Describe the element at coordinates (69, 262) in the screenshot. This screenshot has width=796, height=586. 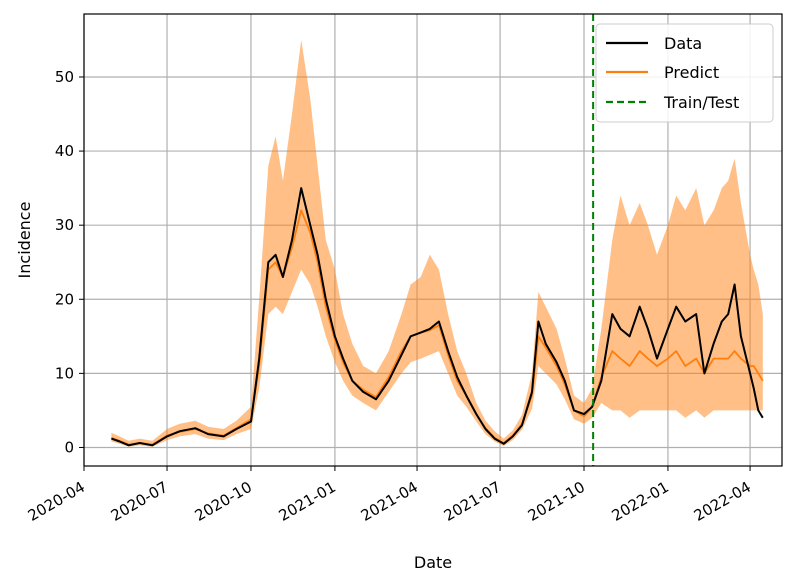
I see `y-axis: 0 10 20 30 40 50` at that location.